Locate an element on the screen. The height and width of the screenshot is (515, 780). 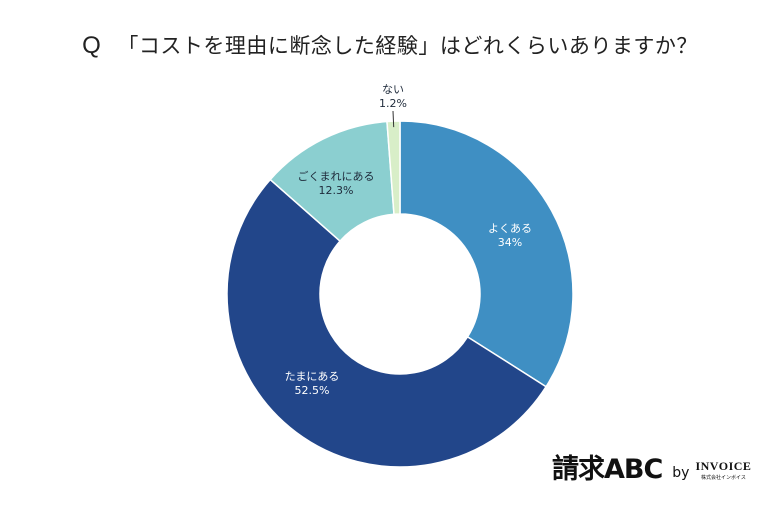
slice-label-1: たまにある is located at coordinates (312, 376).